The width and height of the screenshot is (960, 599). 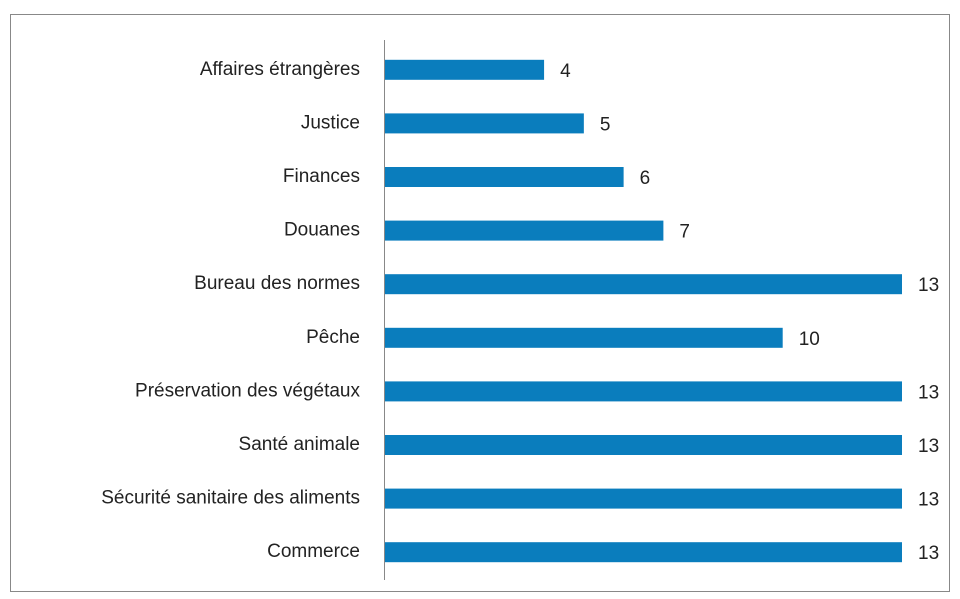 I want to click on y-tick-label: Justice, so click(x=330, y=122).